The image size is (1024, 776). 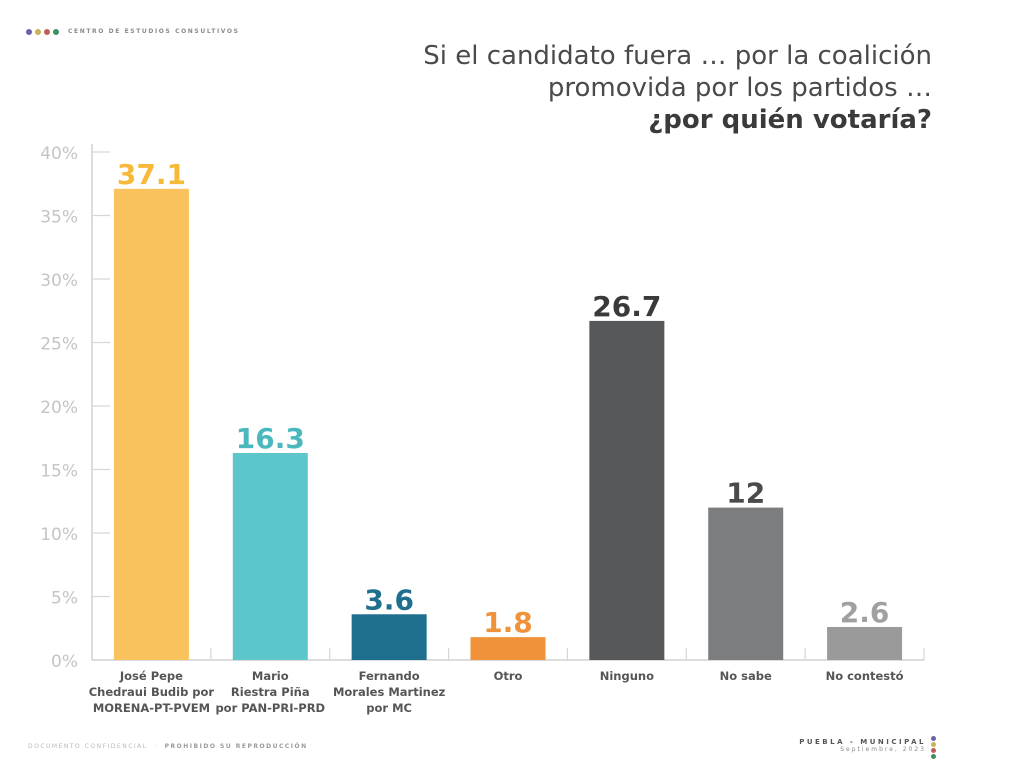 I want to click on x-tick-label-line: Otro, so click(x=508, y=676).